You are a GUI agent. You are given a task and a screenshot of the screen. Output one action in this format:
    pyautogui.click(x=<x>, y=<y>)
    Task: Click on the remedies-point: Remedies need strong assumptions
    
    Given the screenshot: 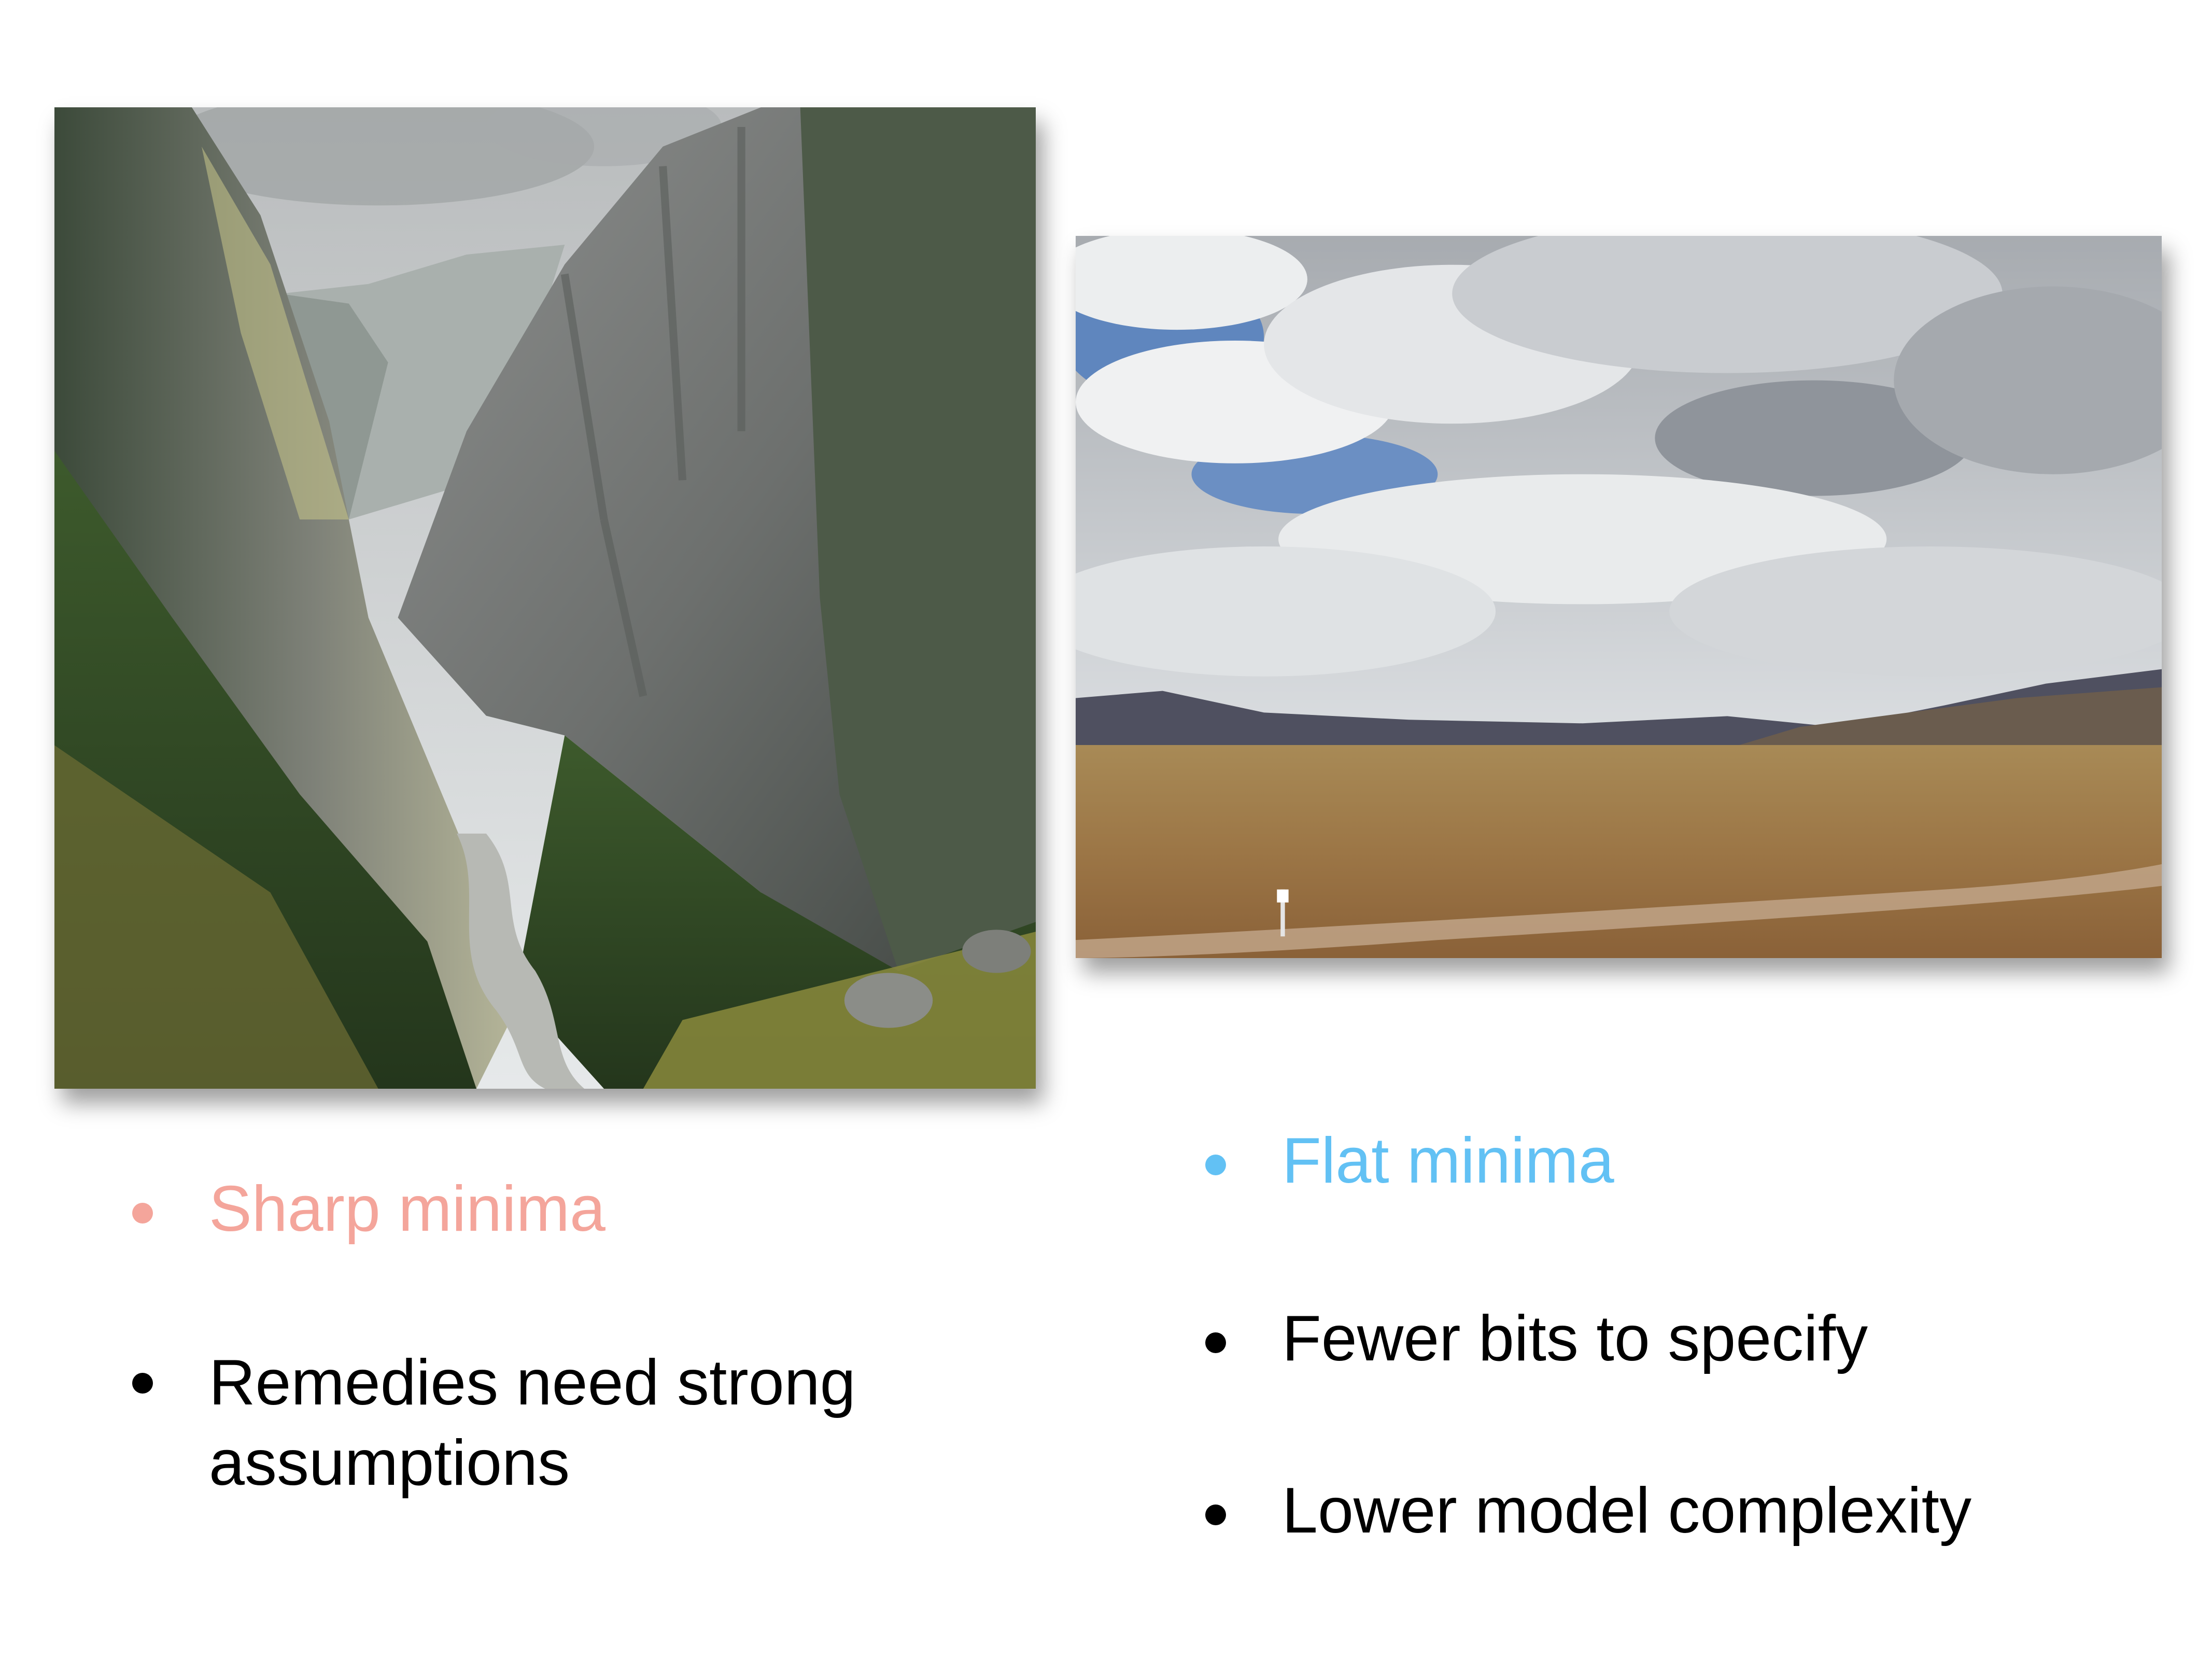 What is the action you would take?
    pyautogui.click(x=572, y=1423)
    